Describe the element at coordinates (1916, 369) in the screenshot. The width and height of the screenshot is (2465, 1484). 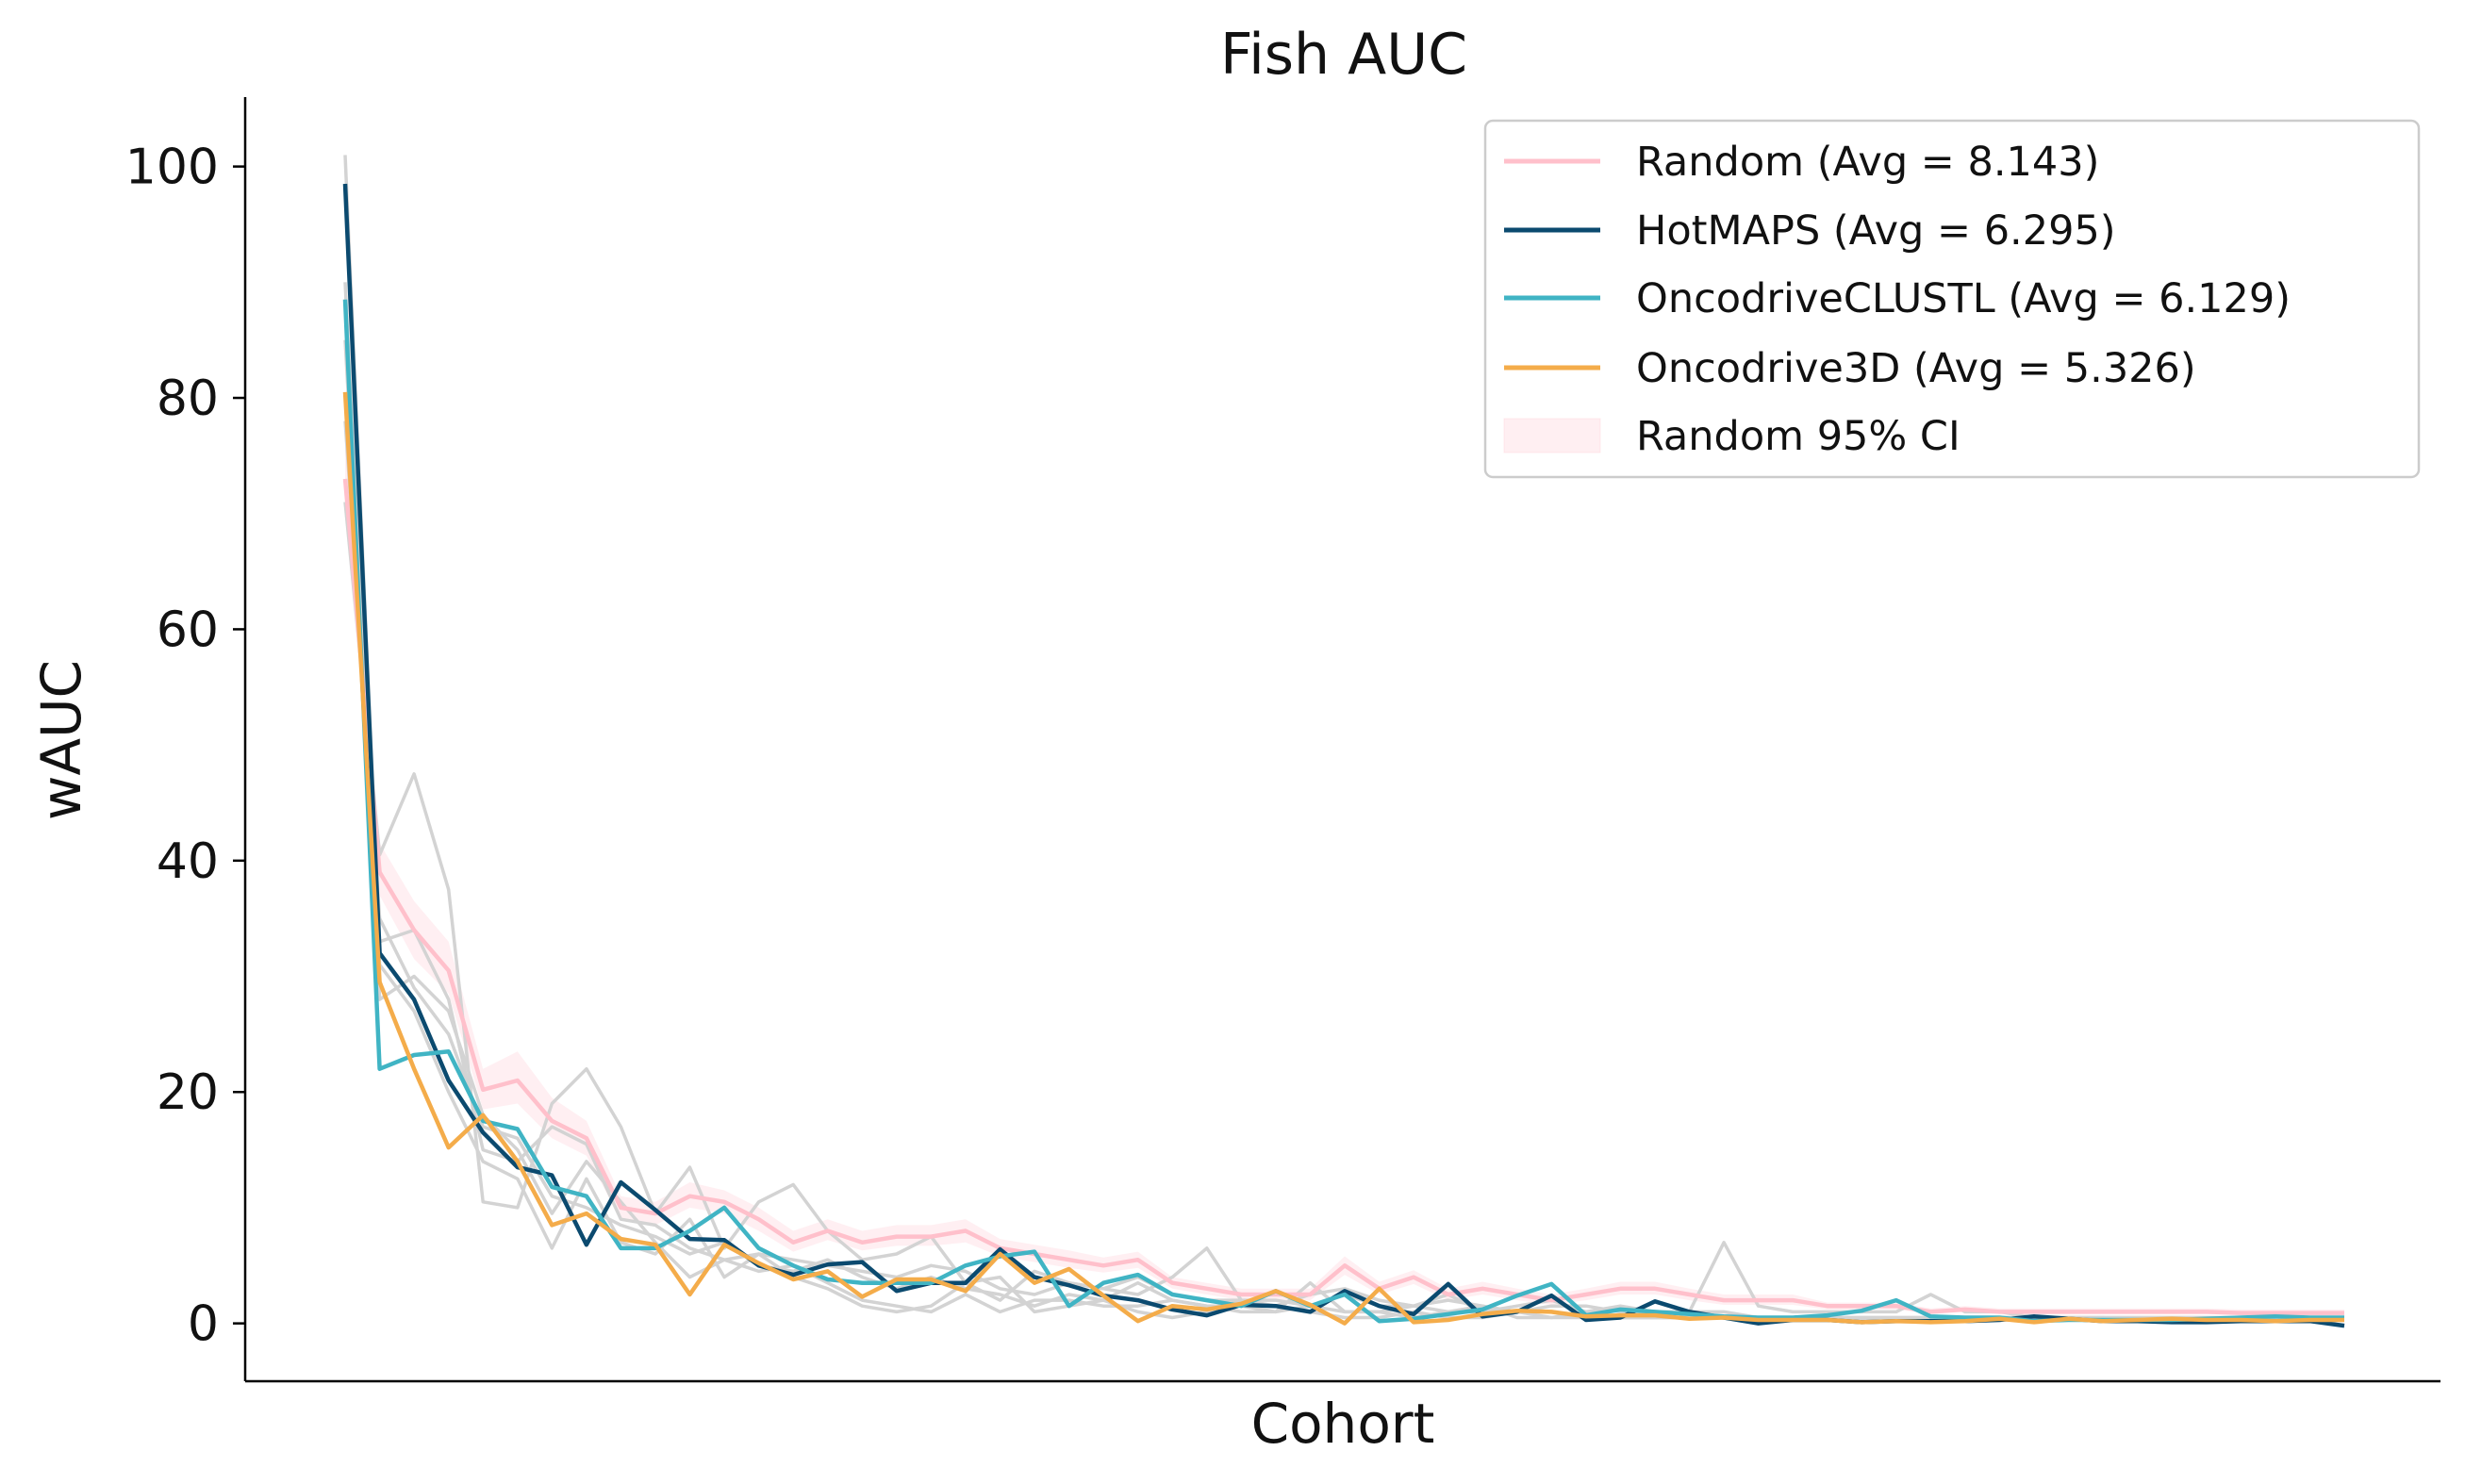
I see `legend-label-oncodrive3d: Oncodrive3D (Avg = 5.326)` at that location.